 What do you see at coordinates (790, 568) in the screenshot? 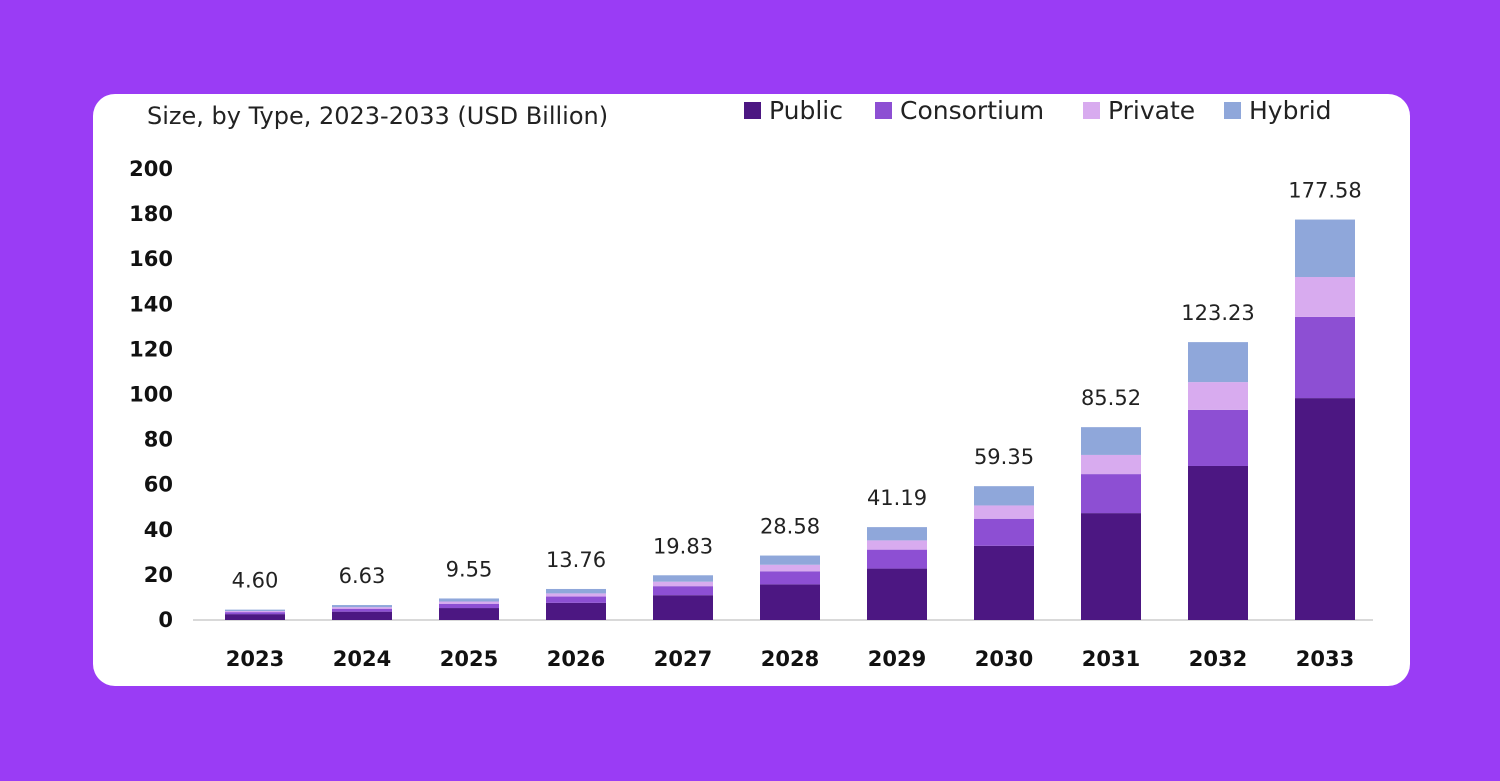
I see `bar-segment-private-2028` at bounding box center [790, 568].